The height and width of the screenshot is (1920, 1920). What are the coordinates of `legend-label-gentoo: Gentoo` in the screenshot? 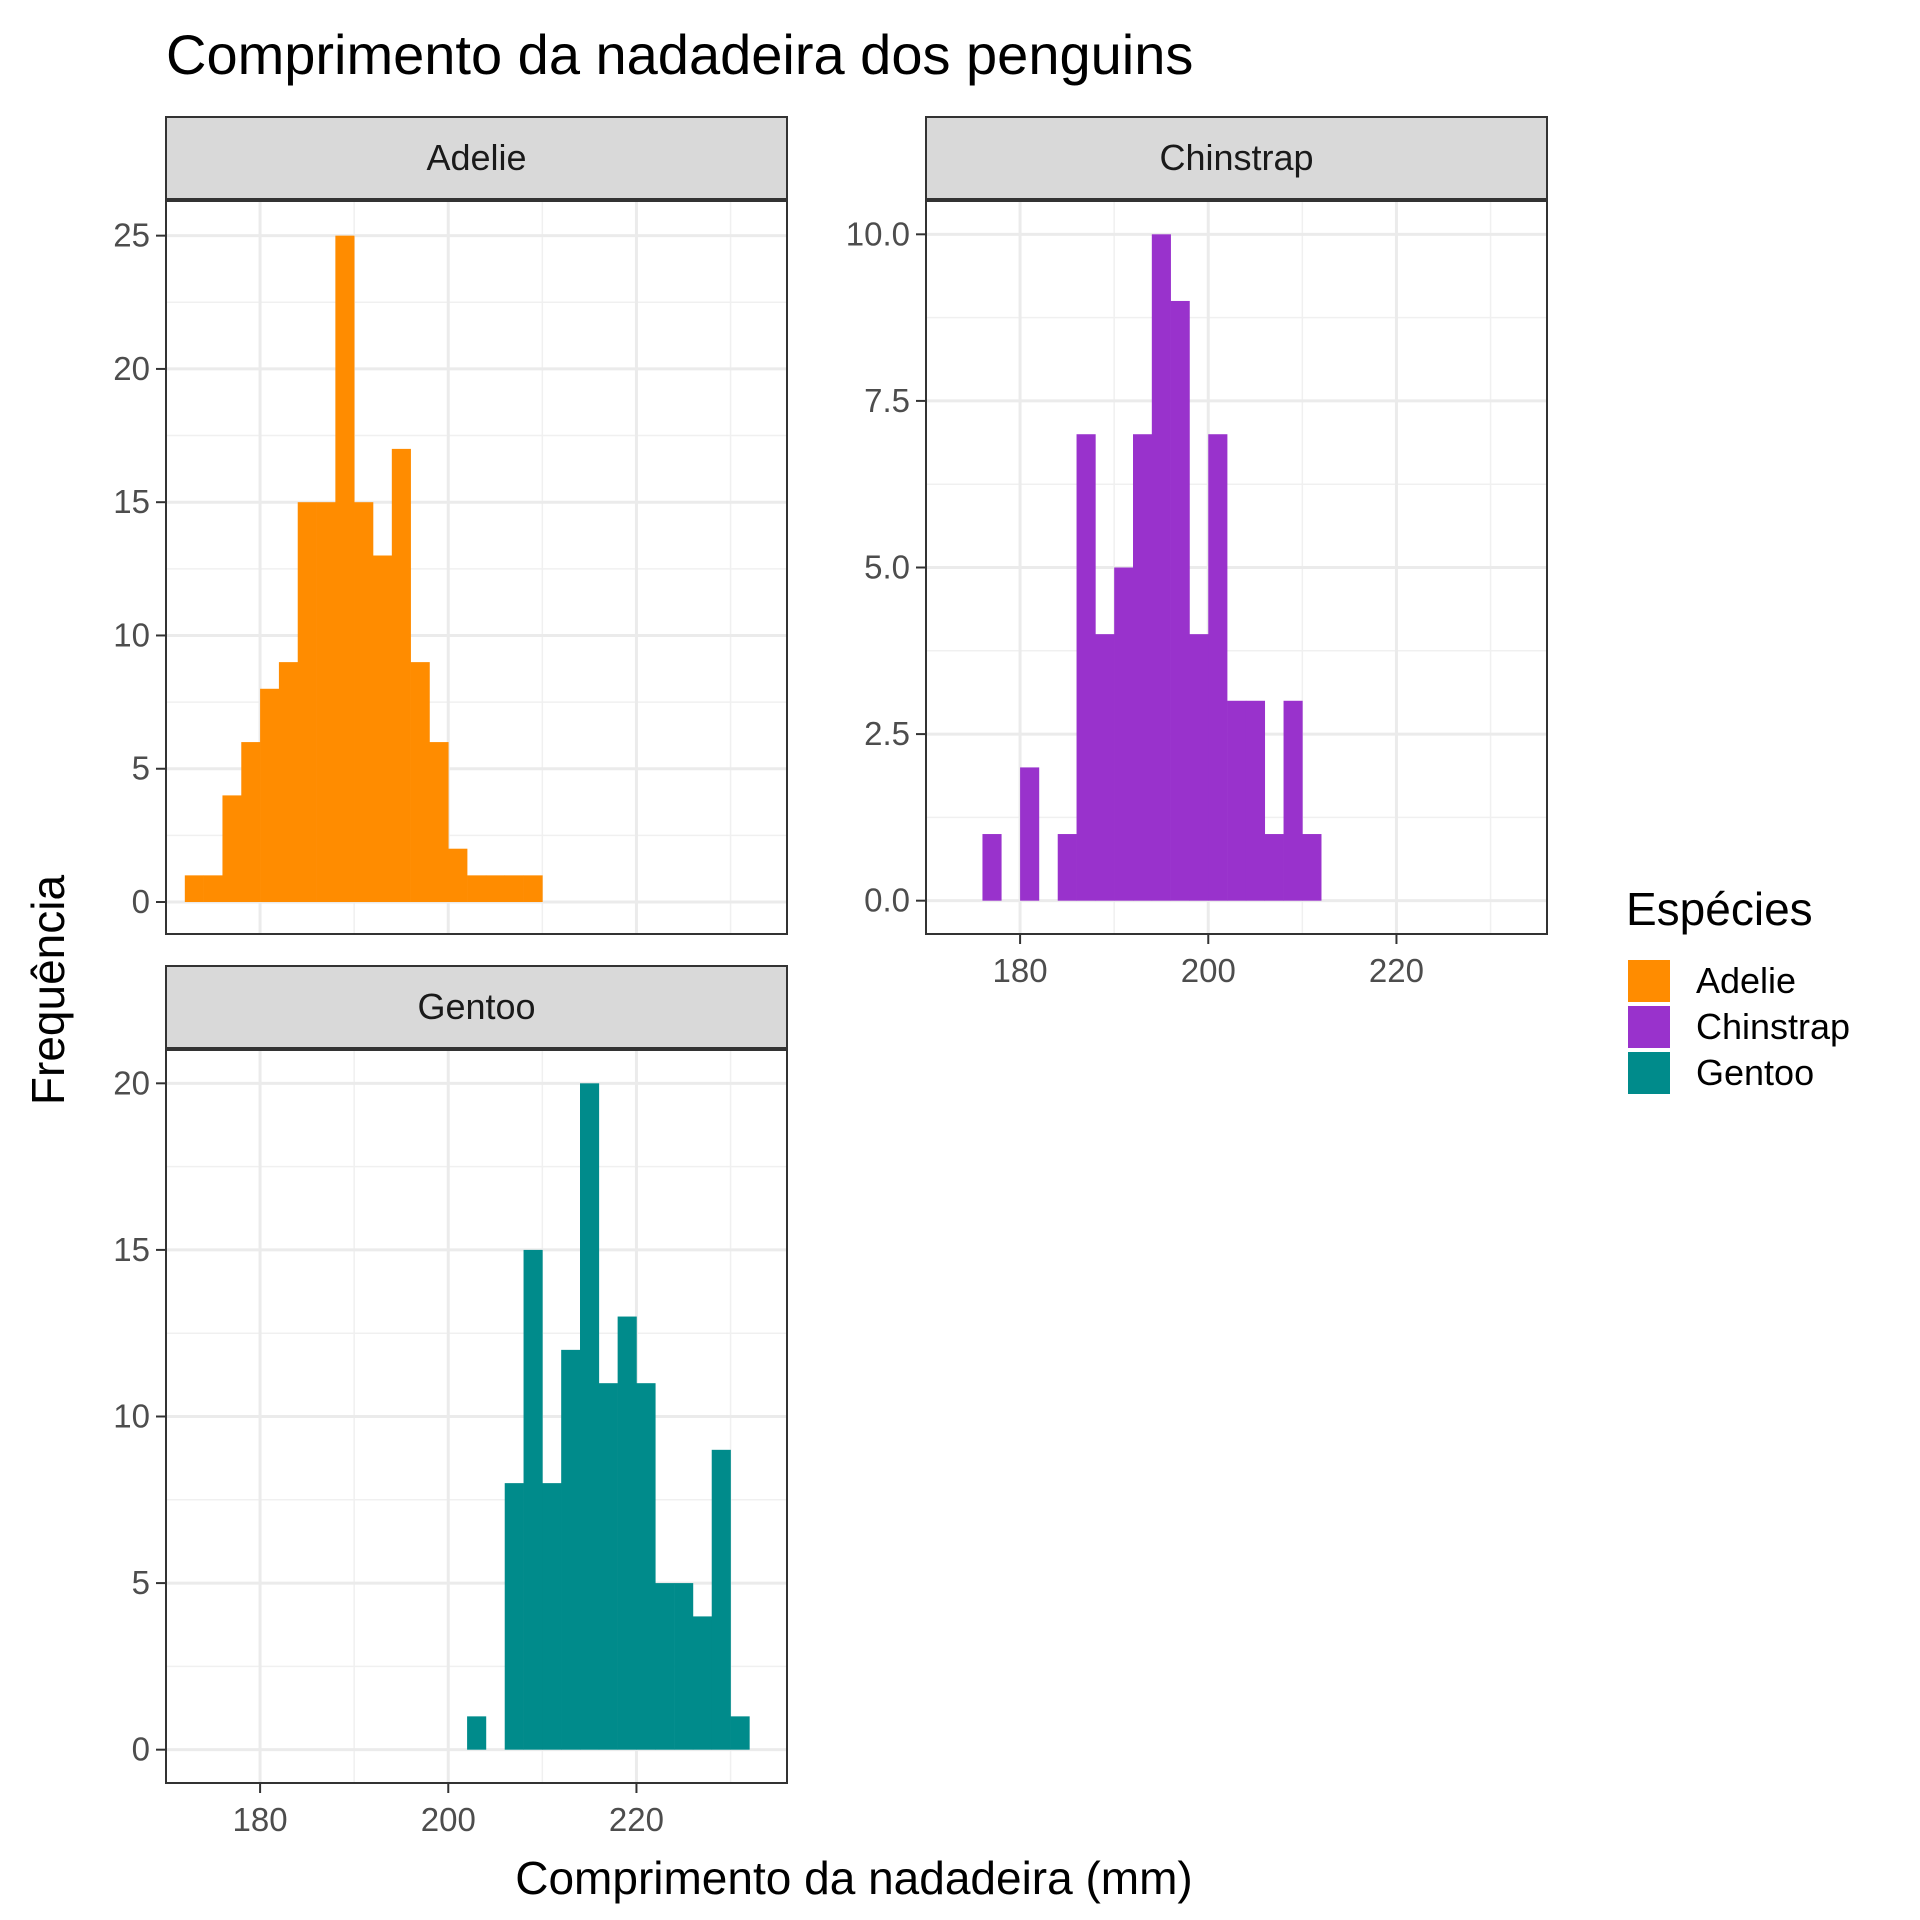 It's located at (1755, 1072).